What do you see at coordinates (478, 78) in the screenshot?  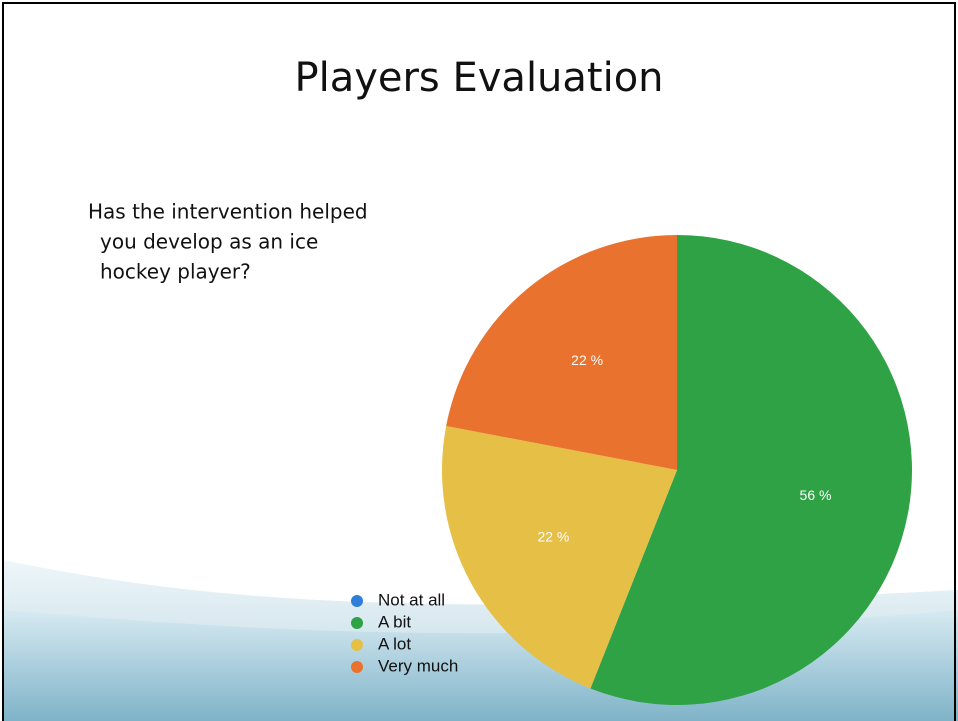 I see `chart-title: Players Evaluation` at bounding box center [478, 78].